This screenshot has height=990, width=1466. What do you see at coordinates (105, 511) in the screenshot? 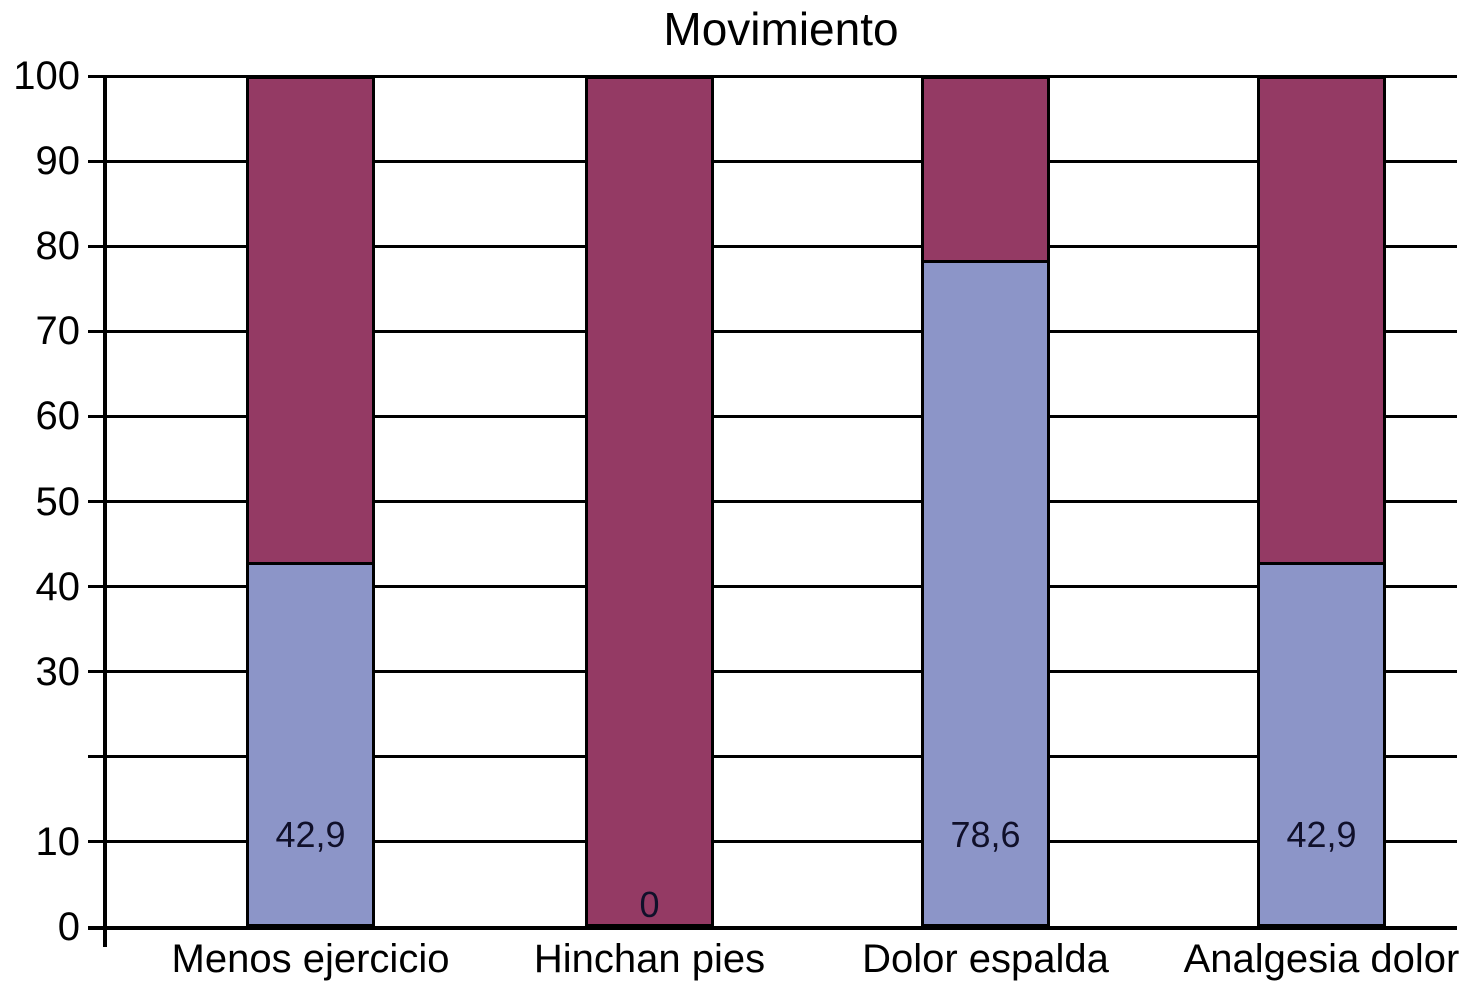
I see `y-axis-line` at bounding box center [105, 511].